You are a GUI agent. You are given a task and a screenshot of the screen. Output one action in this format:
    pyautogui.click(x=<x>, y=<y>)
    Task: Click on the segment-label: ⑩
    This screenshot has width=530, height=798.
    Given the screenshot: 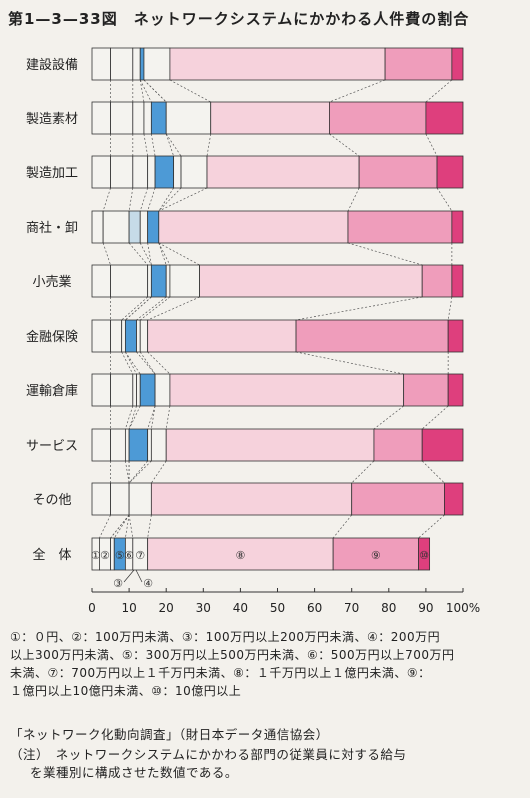 What is the action you would take?
    pyautogui.click(x=424, y=555)
    